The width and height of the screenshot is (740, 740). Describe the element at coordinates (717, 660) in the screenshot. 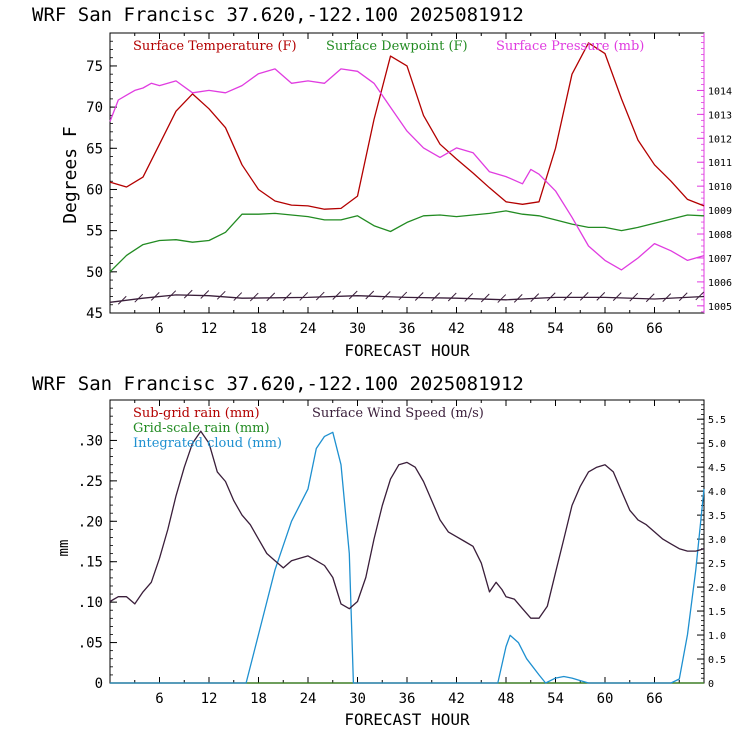

I see `y2-tick-label: 0.5` at that location.